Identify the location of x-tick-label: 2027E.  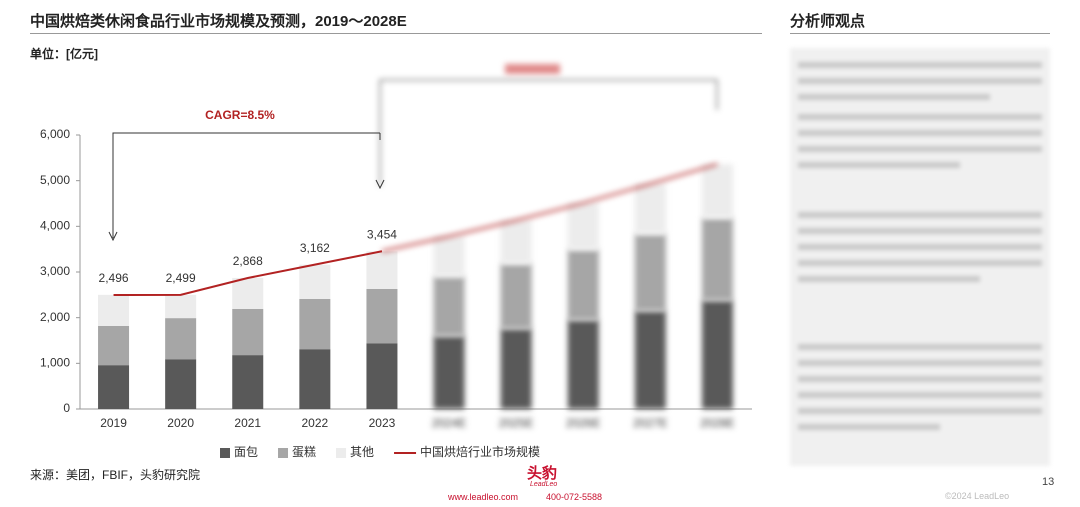
(650, 423).